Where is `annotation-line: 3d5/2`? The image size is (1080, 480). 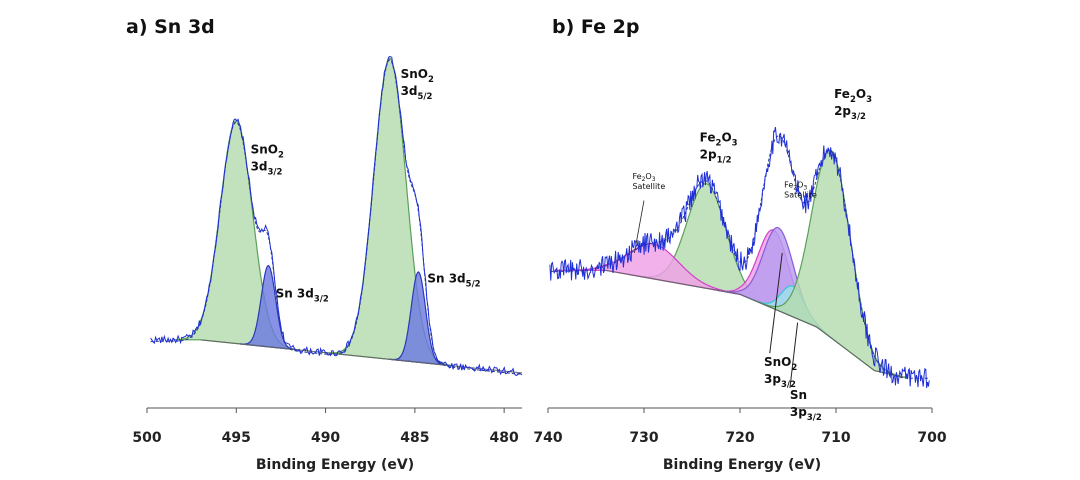
annotation-line: 3d5/2 is located at coordinates (417, 93).